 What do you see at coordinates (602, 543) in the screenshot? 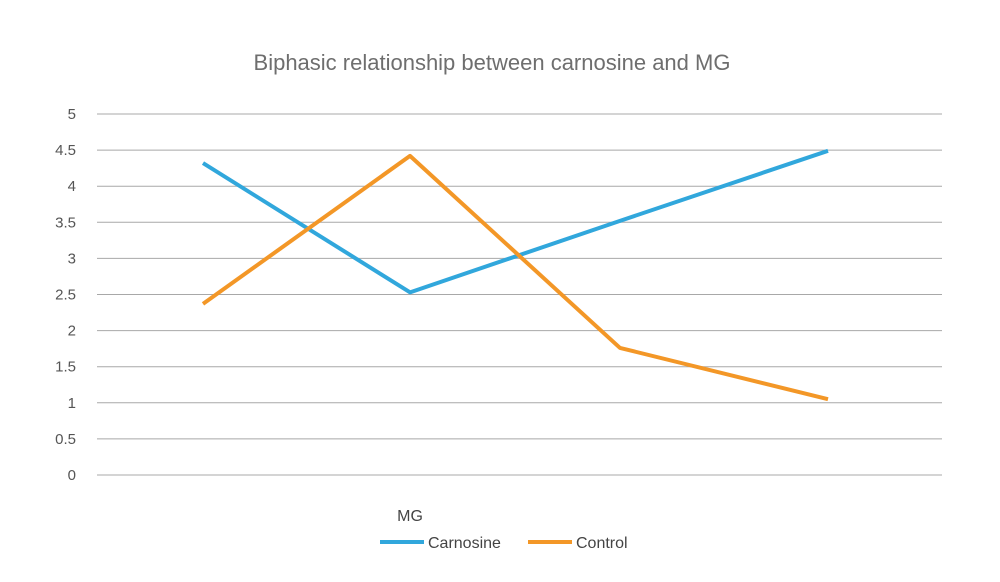
I see `legend-label-control: Control` at bounding box center [602, 543].